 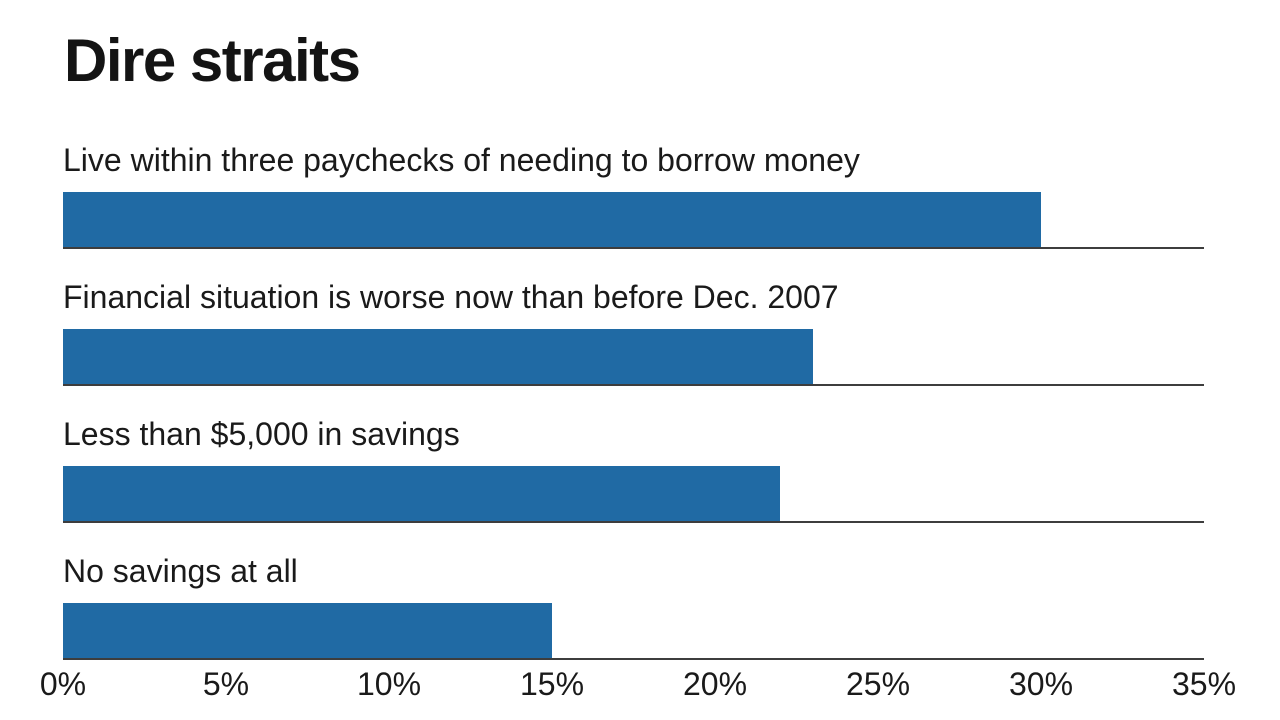 What do you see at coordinates (212, 60) in the screenshot?
I see `chart-title: Dire straits` at bounding box center [212, 60].